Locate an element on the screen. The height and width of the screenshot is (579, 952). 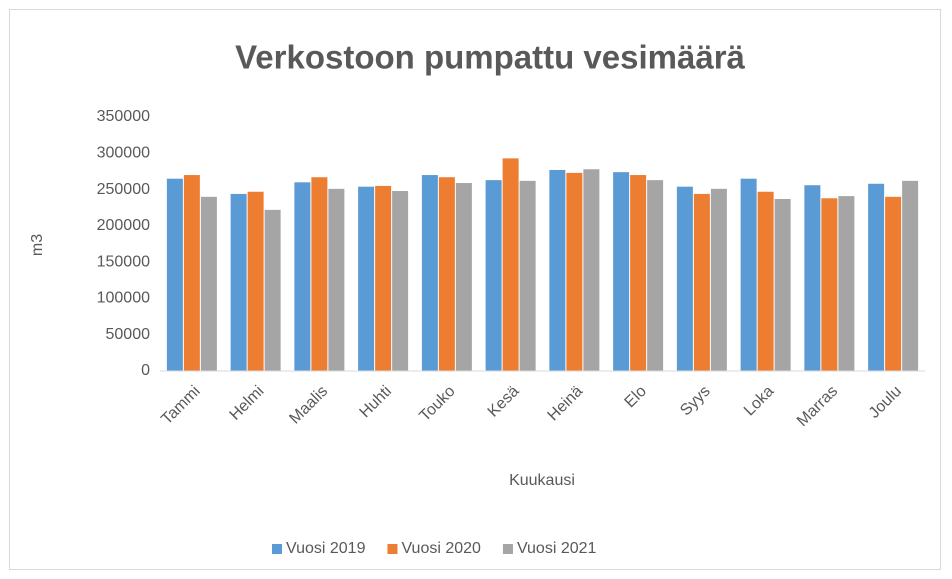
y-tick-label: 350000 is located at coordinates (123, 116).